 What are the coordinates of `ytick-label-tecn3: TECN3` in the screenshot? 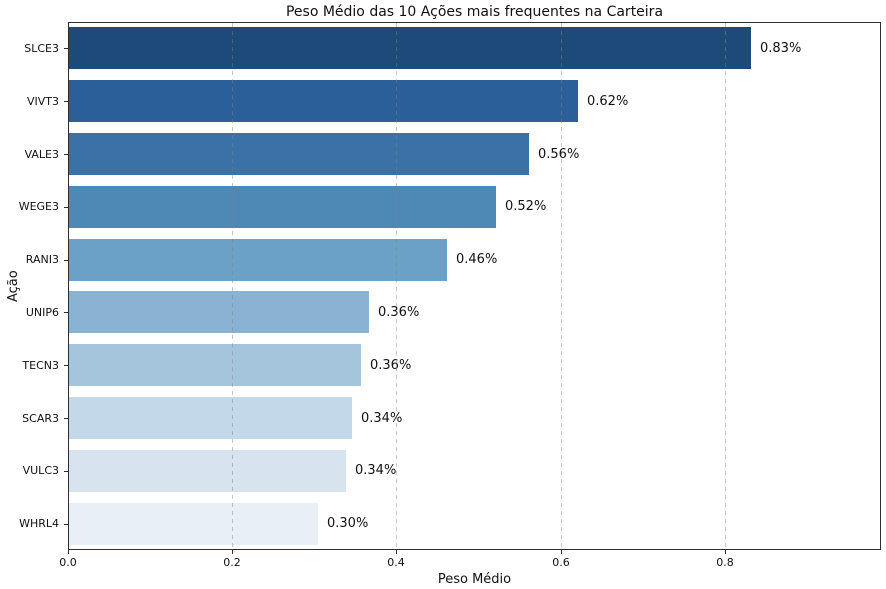 It's located at (40, 365).